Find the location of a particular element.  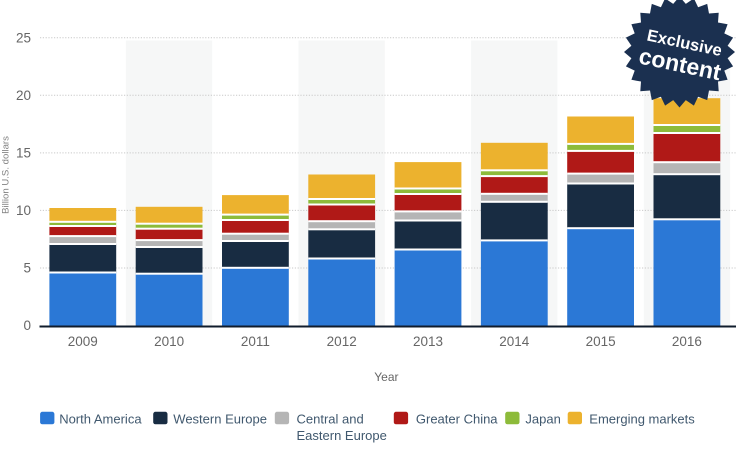

svg-text: 10 is located at coordinates (23, 210).